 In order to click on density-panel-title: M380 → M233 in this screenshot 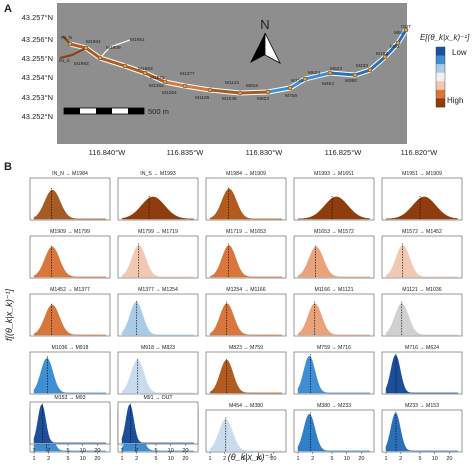, I will do `click(334, 406)`.